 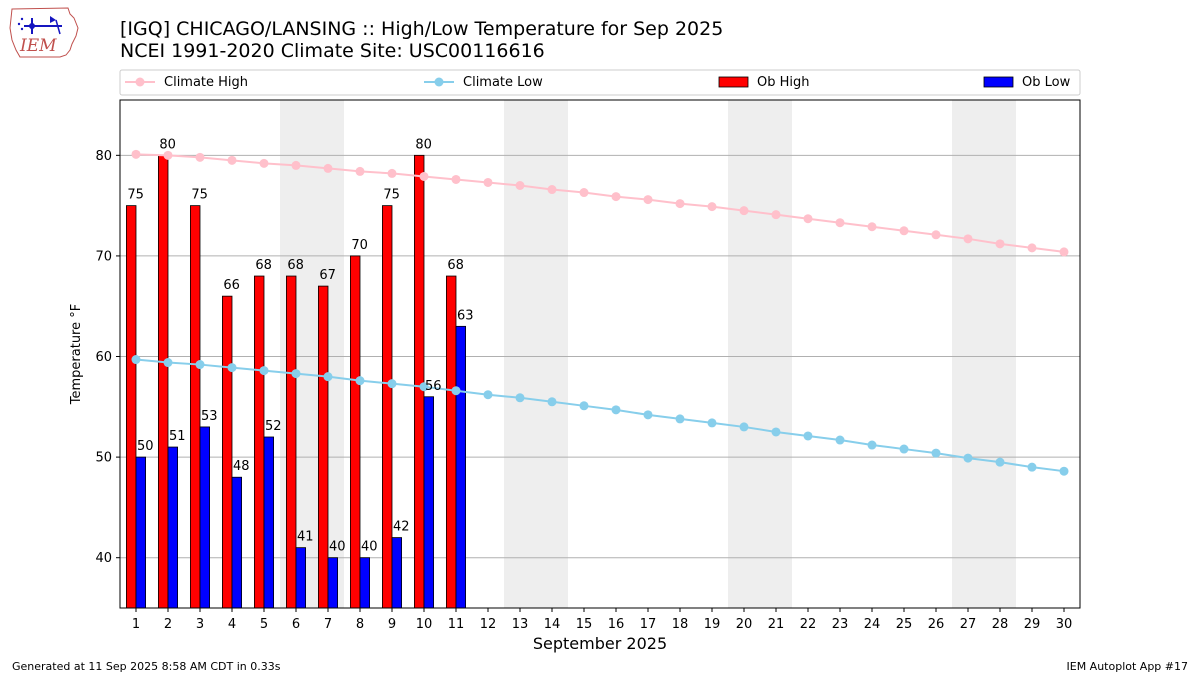 What do you see at coordinates (44, 32) in the screenshot?
I see `iowa-outline-icon` at bounding box center [44, 32].